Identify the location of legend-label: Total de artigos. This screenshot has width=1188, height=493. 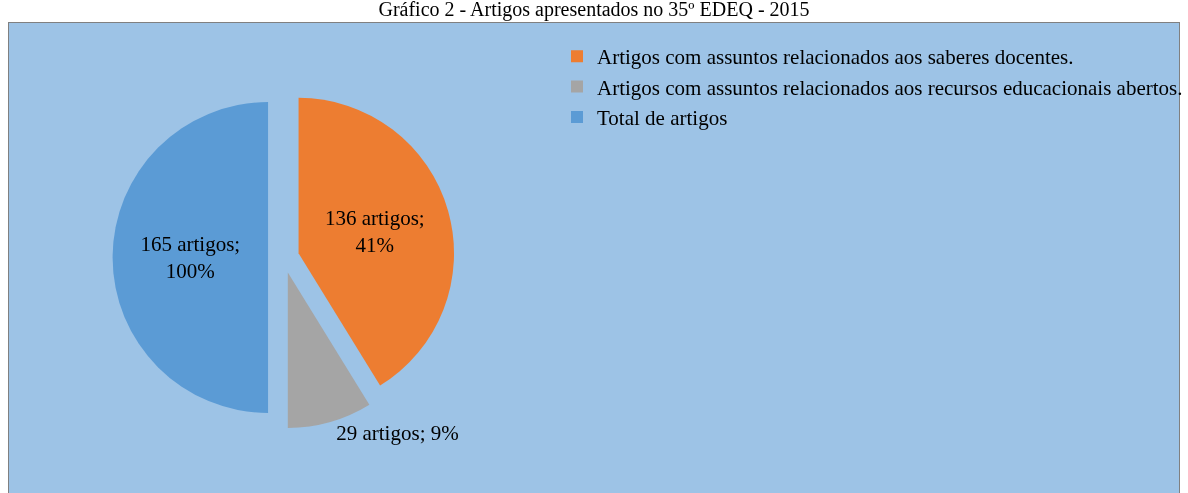
(662, 118).